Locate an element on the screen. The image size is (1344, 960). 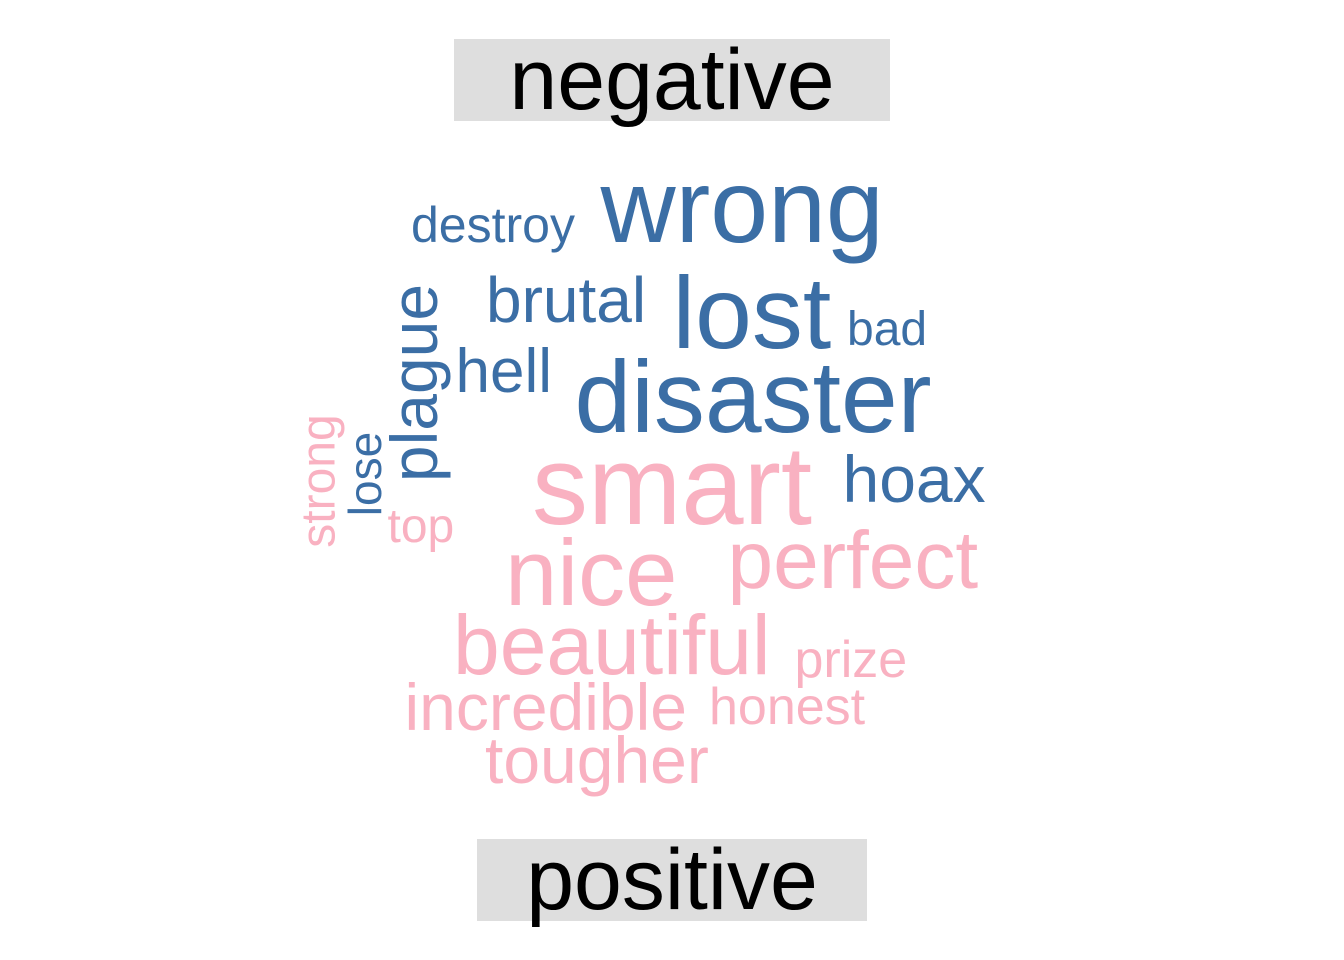
group-label-negative-text: negative is located at coordinates (672, 80).